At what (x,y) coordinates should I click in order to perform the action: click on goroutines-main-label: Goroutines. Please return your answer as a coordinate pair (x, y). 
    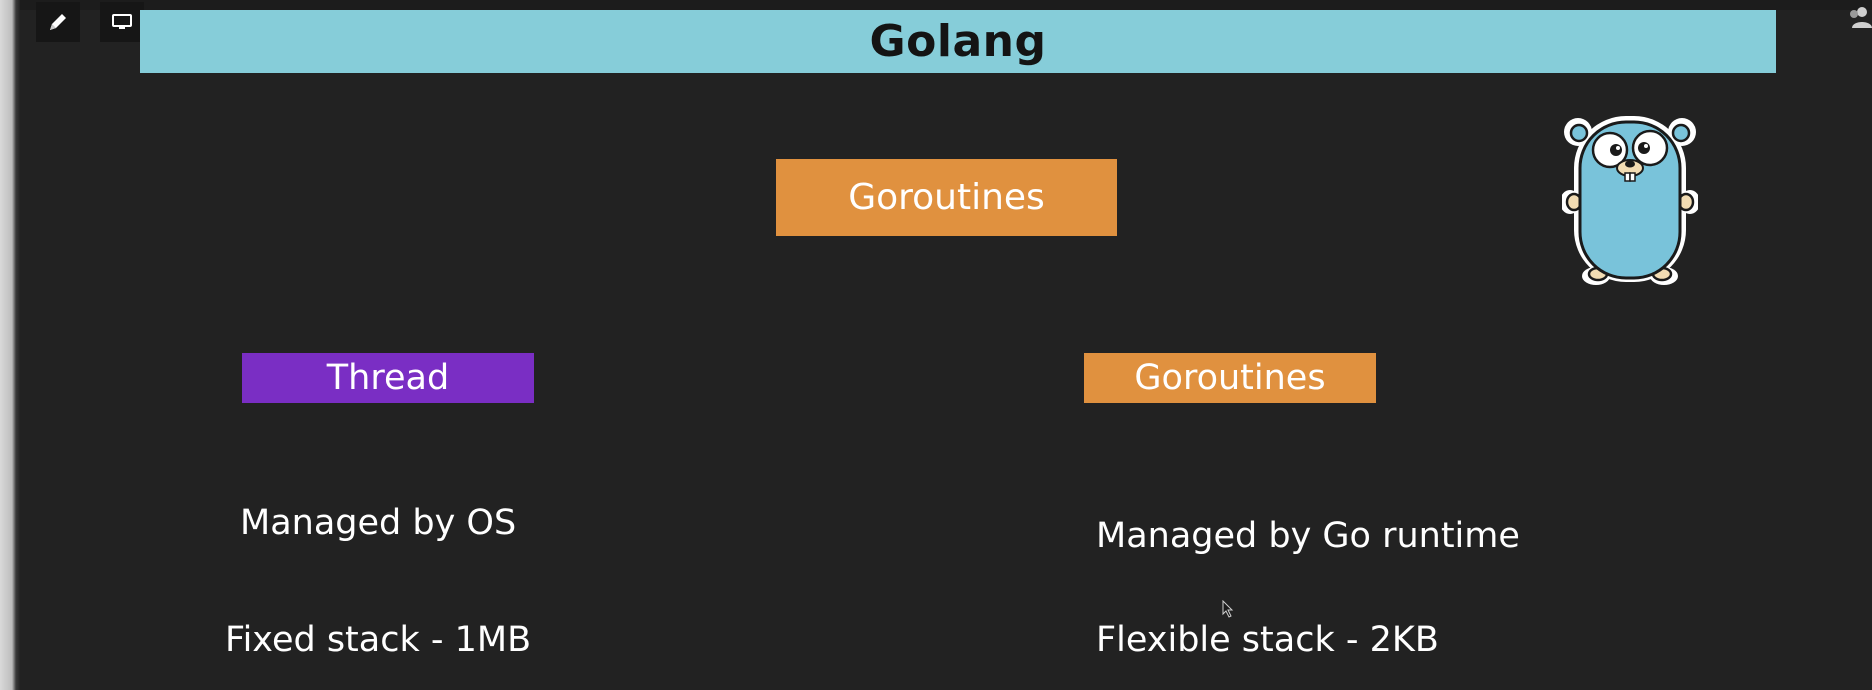
    Looking at the image, I should click on (946, 197).